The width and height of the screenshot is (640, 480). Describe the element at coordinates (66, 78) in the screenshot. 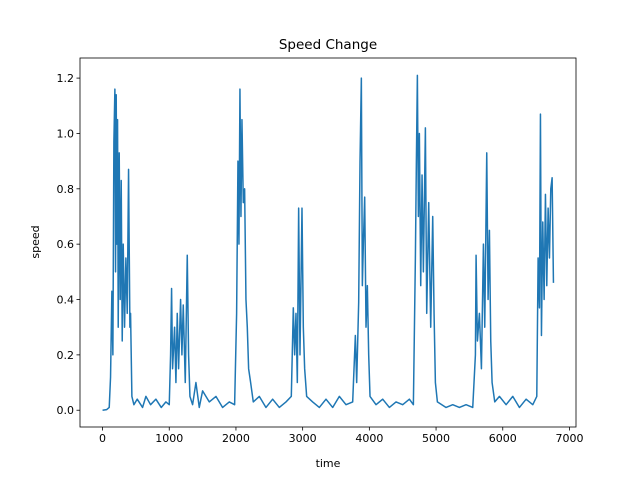

I see `y-tick-label: 1.2` at that location.